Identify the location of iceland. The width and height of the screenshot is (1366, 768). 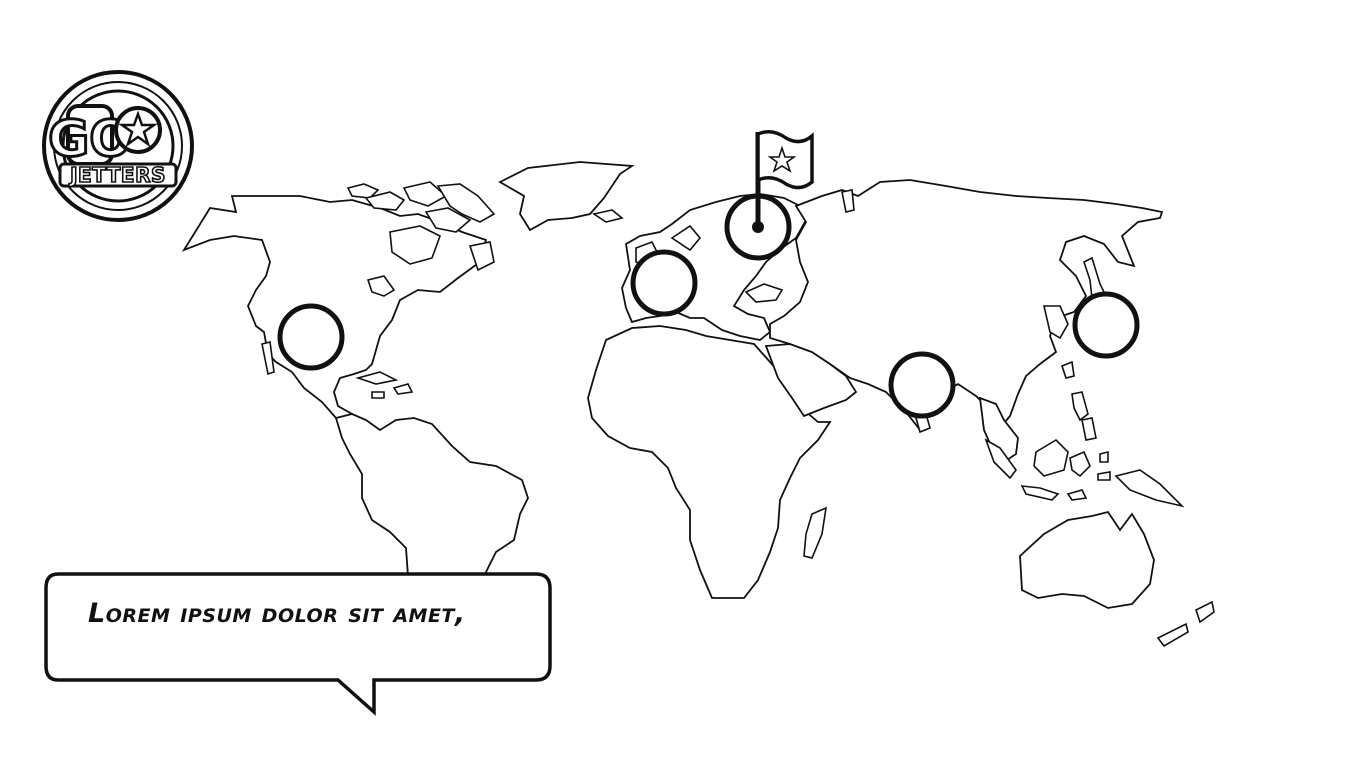
(607, 216).